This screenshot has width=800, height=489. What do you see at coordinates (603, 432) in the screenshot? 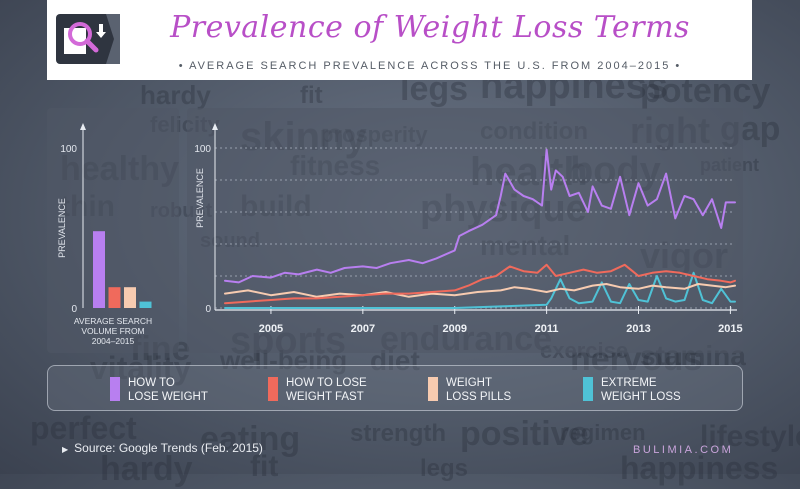
I see `background-word: regimen` at bounding box center [603, 432].